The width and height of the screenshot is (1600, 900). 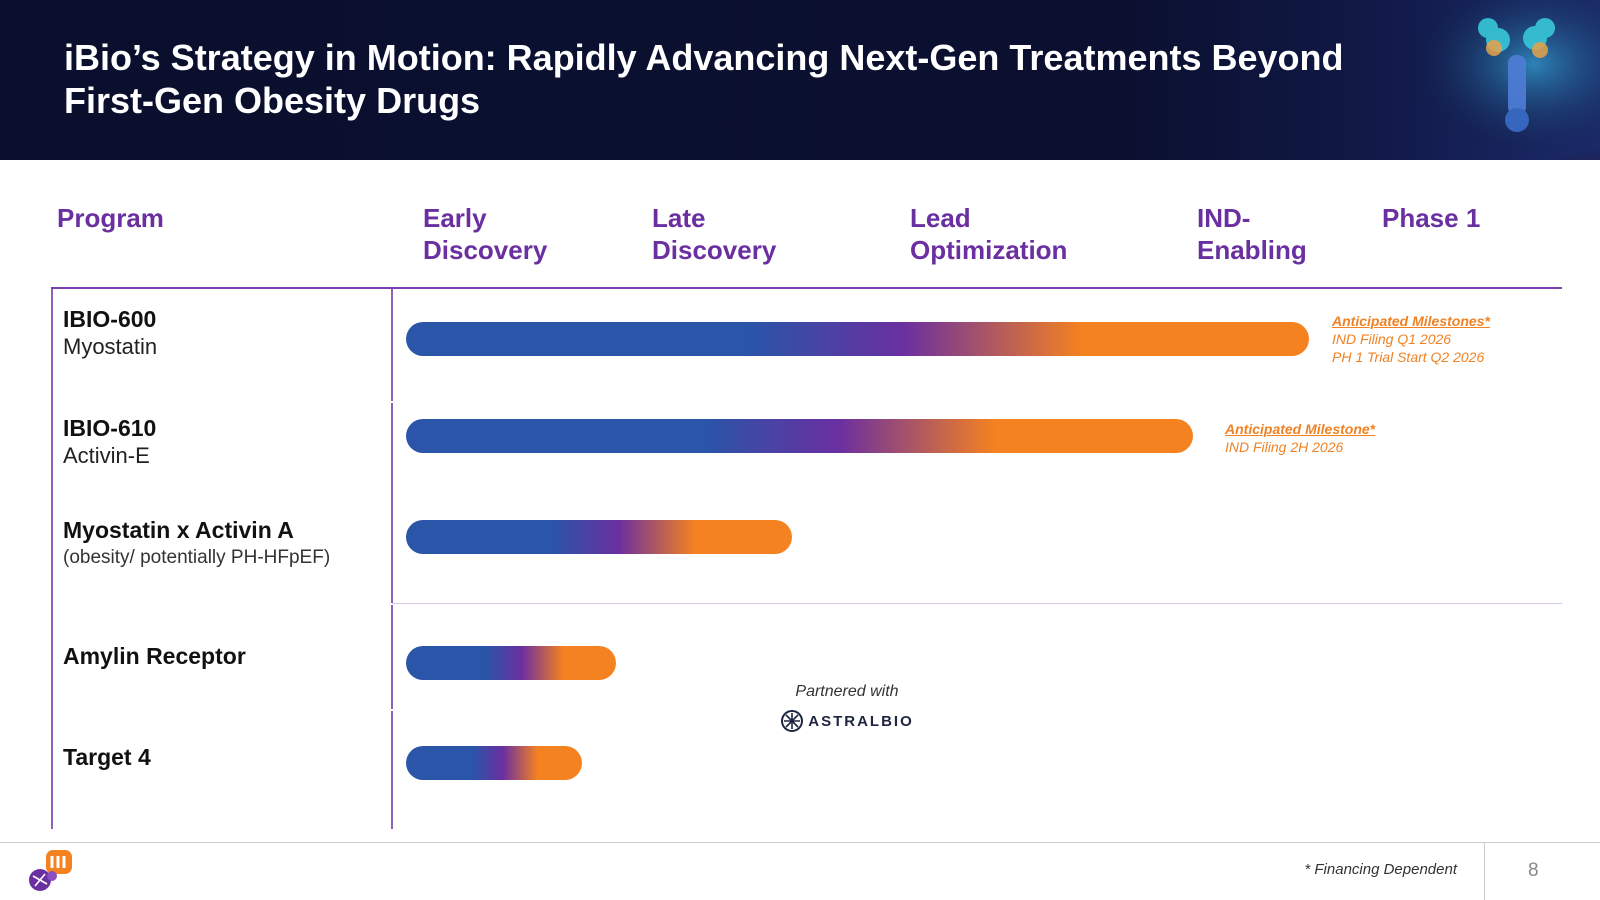 What do you see at coordinates (1408, 357) in the screenshot?
I see `milestone-item: PH 1 Trial Start Q2 2026` at bounding box center [1408, 357].